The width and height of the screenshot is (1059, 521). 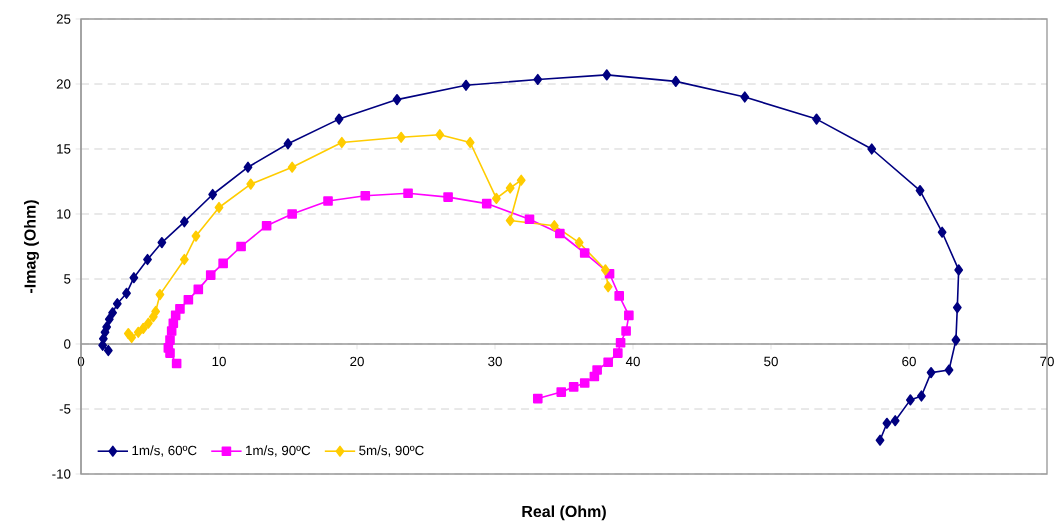 What do you see at coordinates (391, 451) in the screenshot?
I see `legend-label: 5m/s, 90ºC` at bounding box center [391, 451].